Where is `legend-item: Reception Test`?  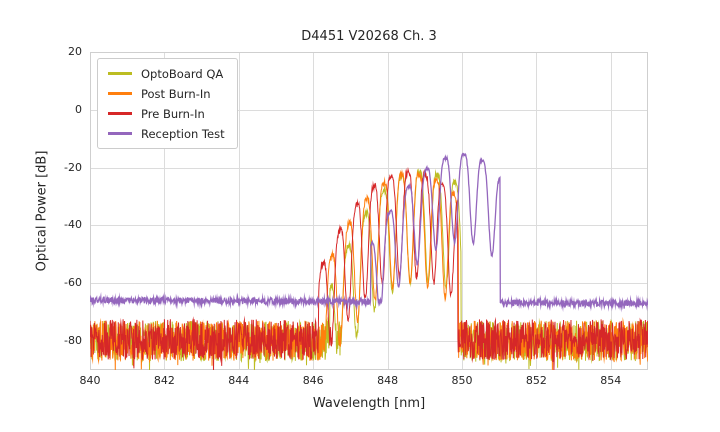
legend-item: Reception Test is located at coordinates (166, 133).